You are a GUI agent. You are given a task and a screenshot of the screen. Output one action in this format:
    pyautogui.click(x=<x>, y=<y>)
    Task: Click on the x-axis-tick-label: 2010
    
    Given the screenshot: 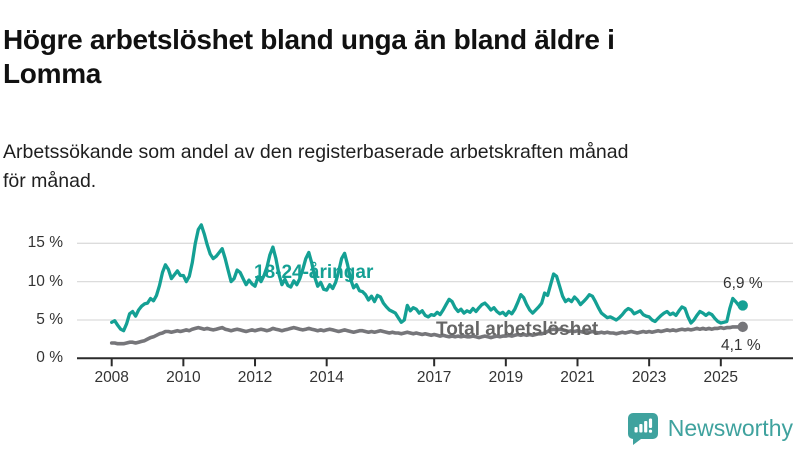 What is the action you would take?
    pyautogui.click(x=183, y=377)
    